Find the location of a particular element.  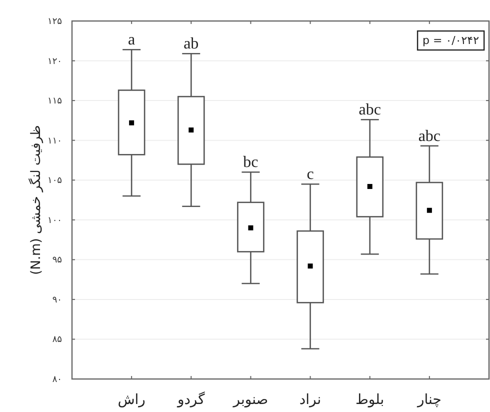

y-tick-label: ۹۰ is located at coordinates (57, 300).